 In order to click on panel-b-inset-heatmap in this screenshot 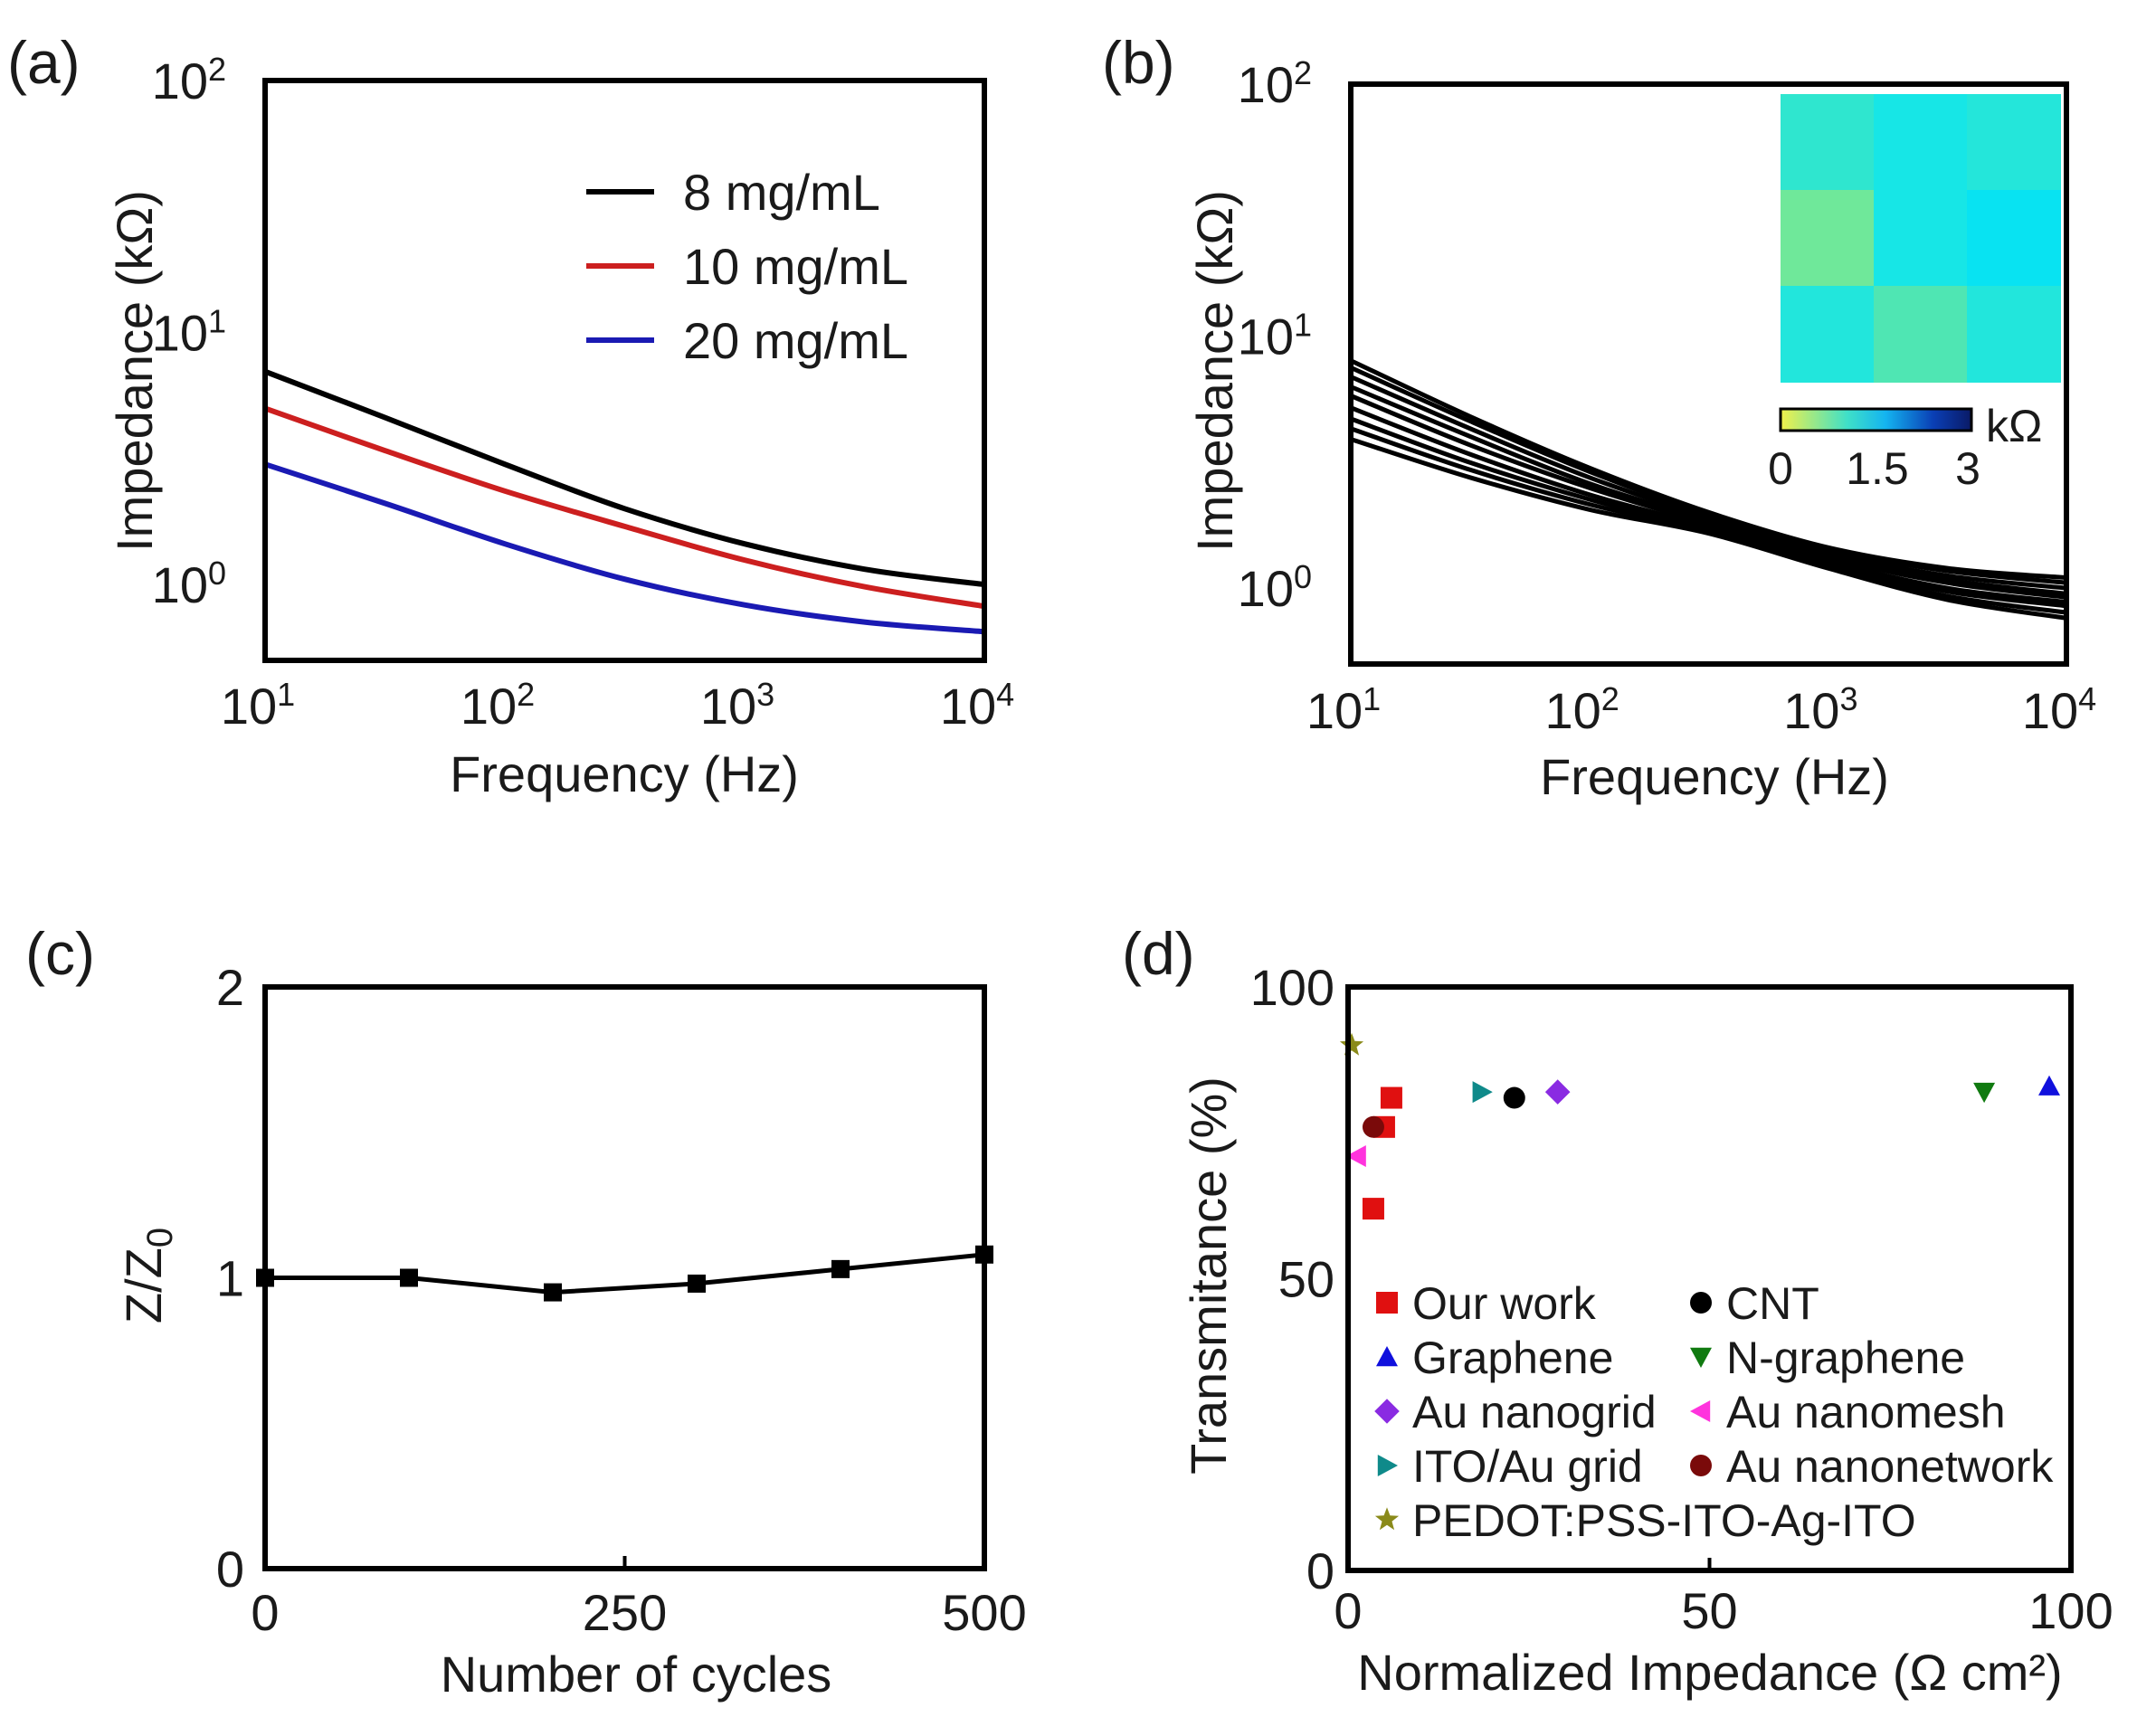, I will do `click(1921, 238)`.